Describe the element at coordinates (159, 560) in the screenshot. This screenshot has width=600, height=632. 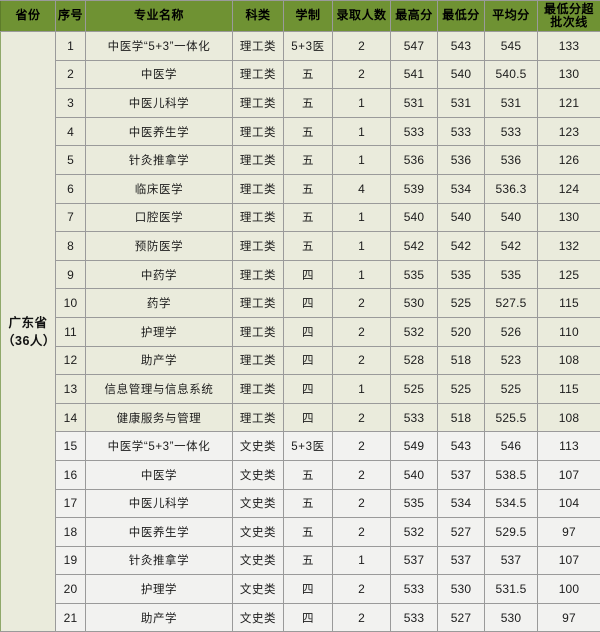
I see `cell-major-name: 针灸推拿学` at that location.